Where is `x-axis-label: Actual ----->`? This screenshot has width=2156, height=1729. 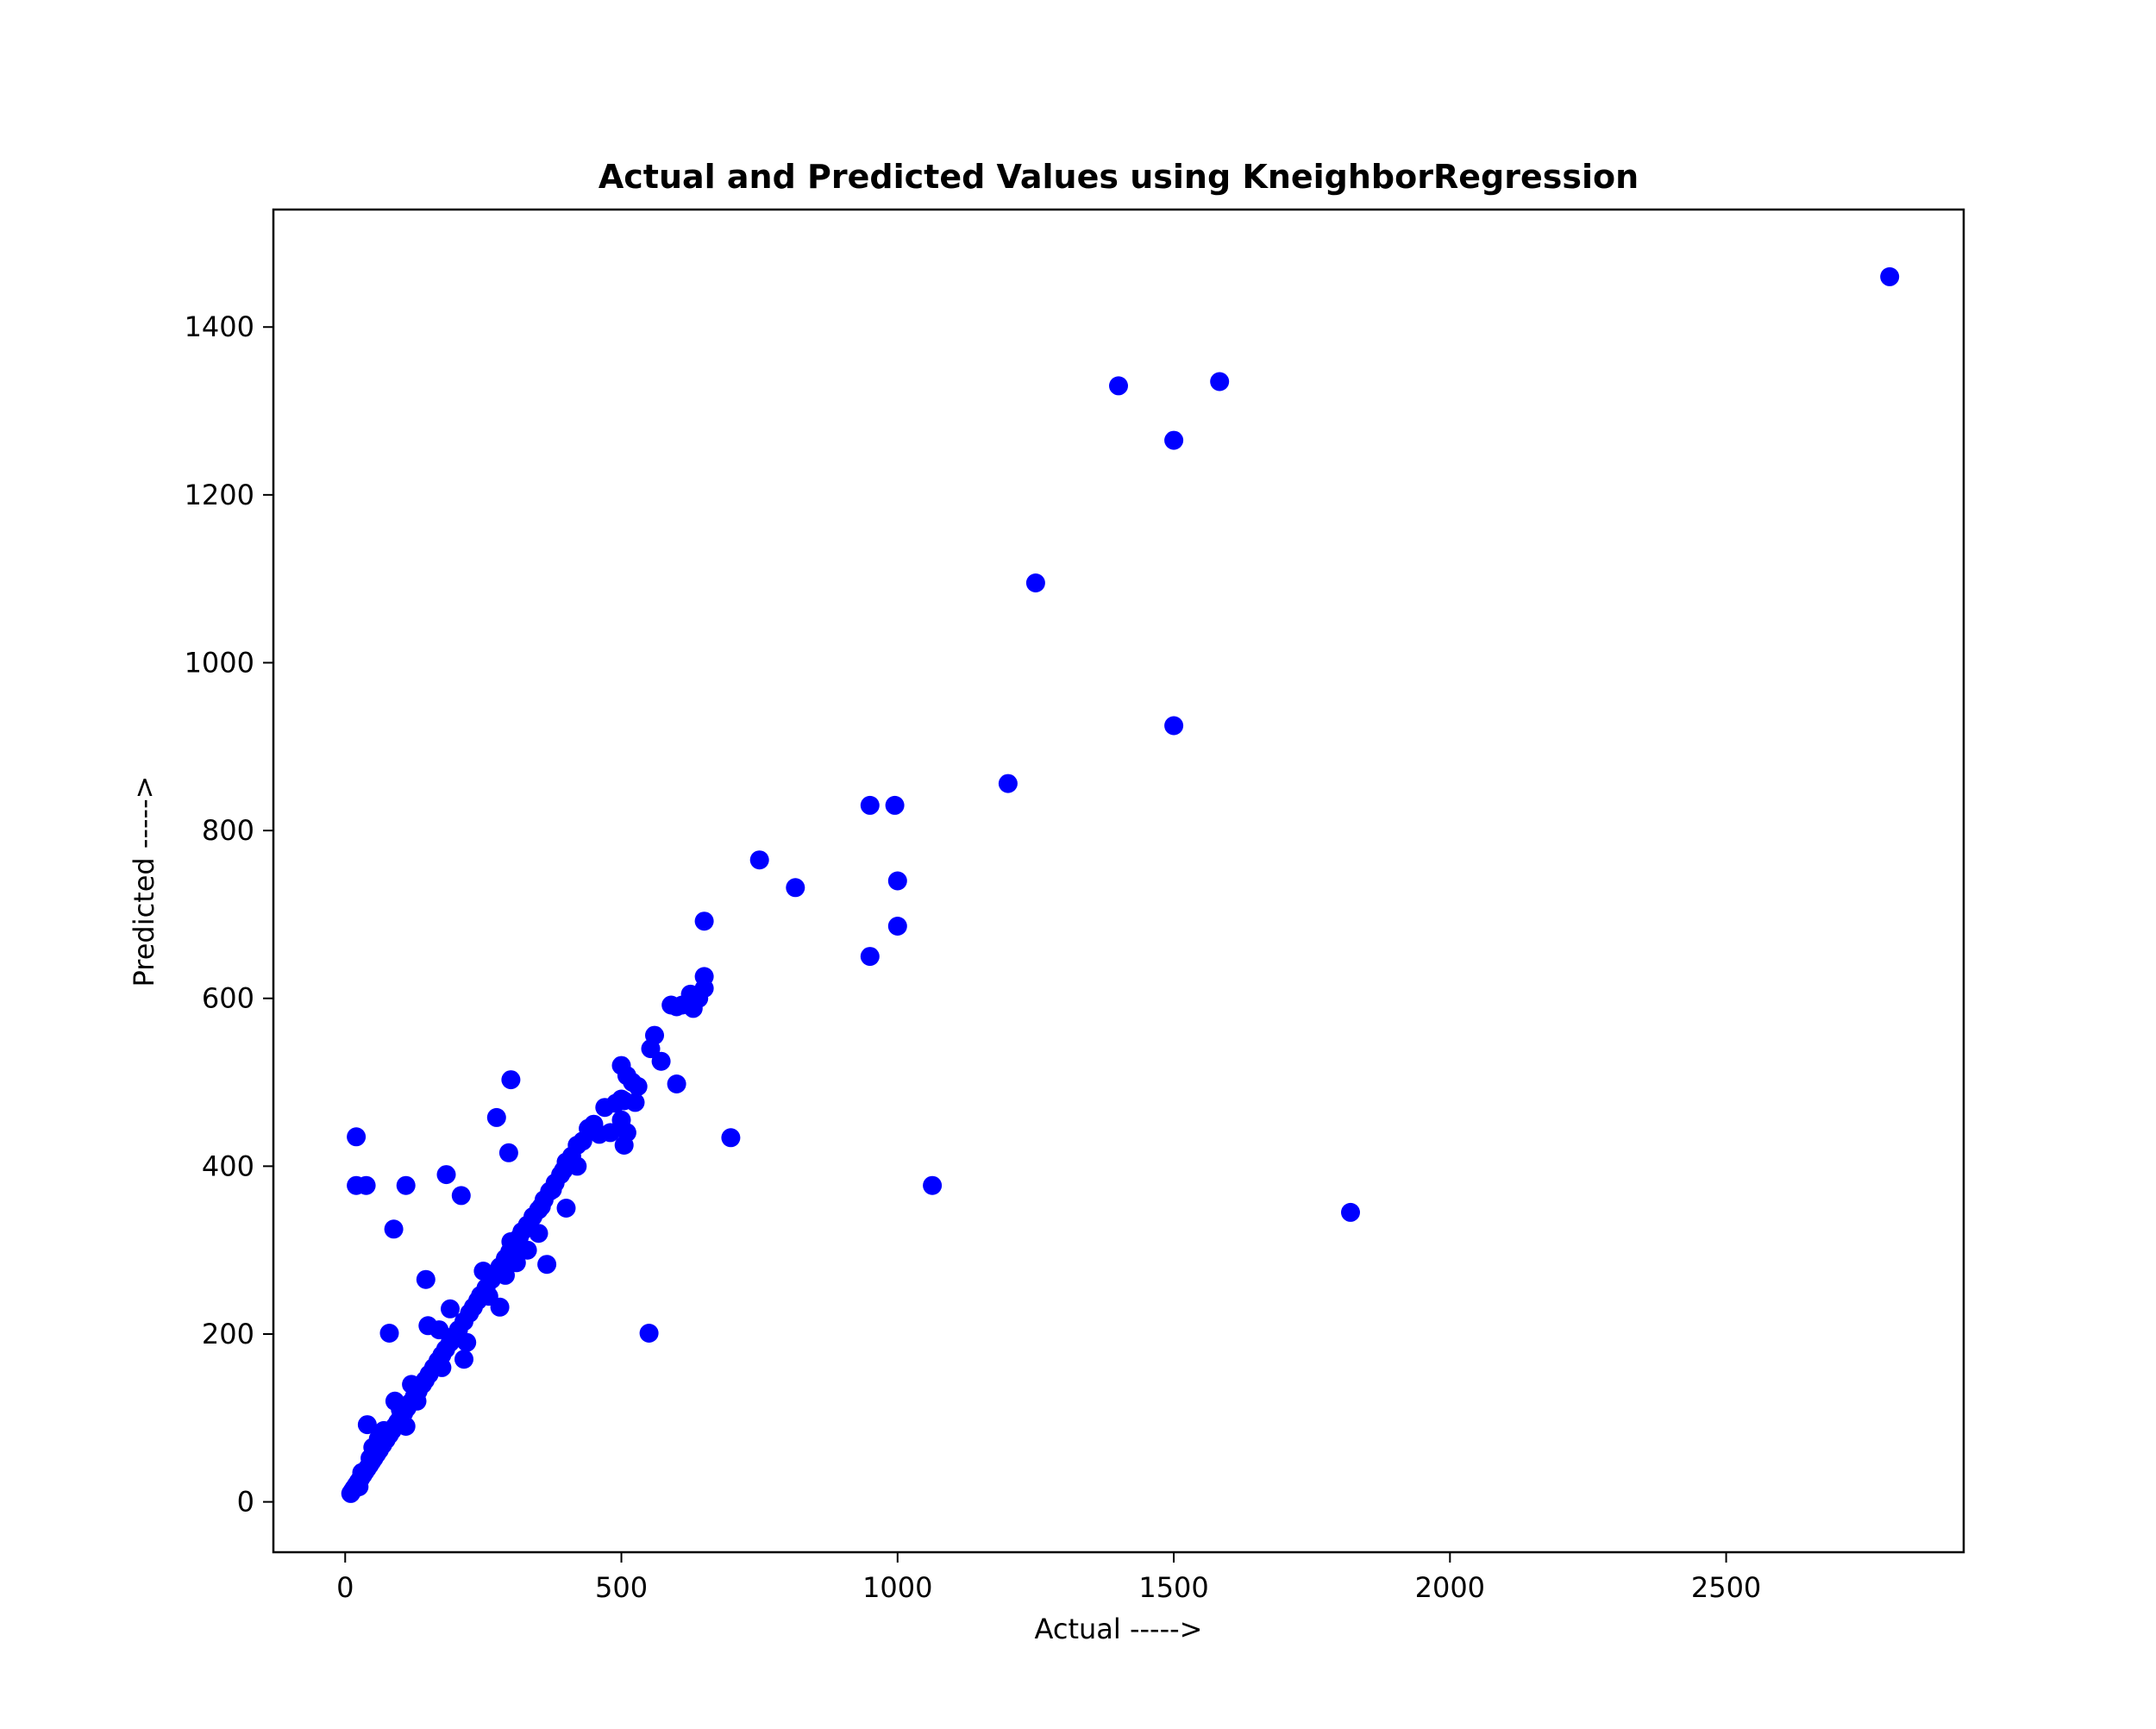 x-axis-label: Actual -----> is located at coordinates (1119, 1629).